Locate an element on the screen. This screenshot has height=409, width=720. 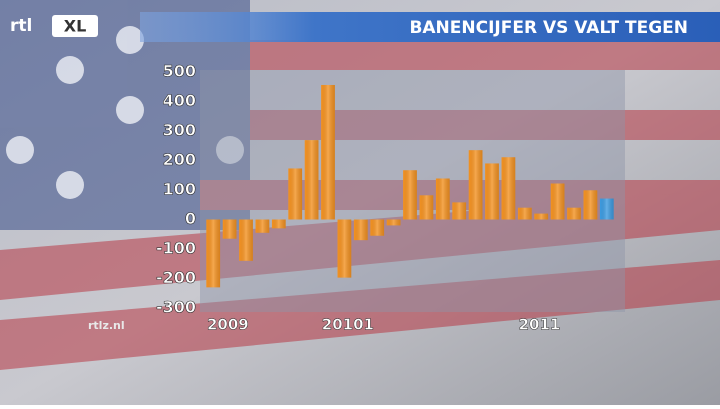
y-tick-label: 200 is located at coordinates (179, 159).